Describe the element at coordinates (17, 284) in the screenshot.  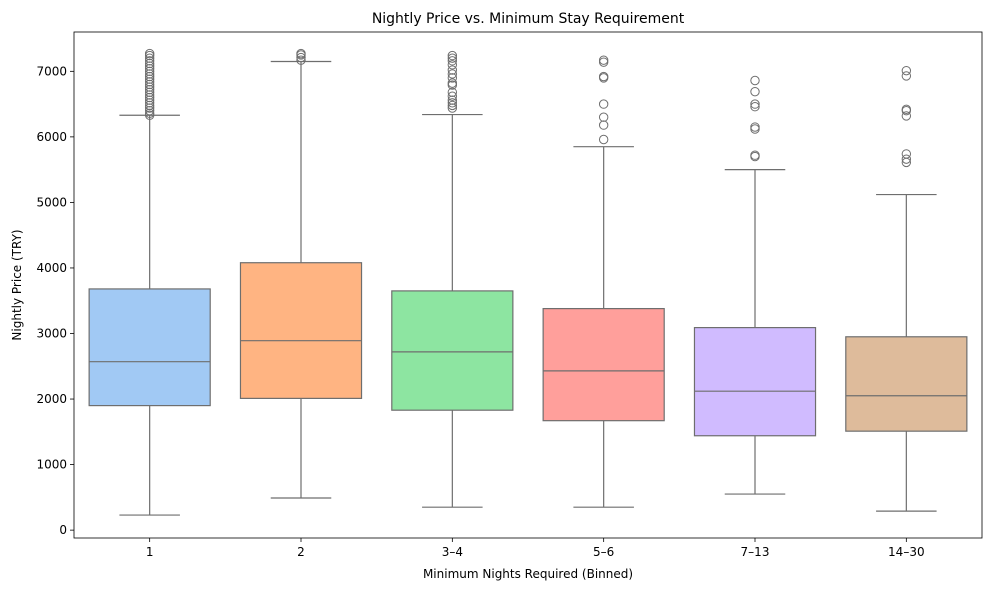
I see `y-axis-label: Nightly Price (TRY)` at that location.